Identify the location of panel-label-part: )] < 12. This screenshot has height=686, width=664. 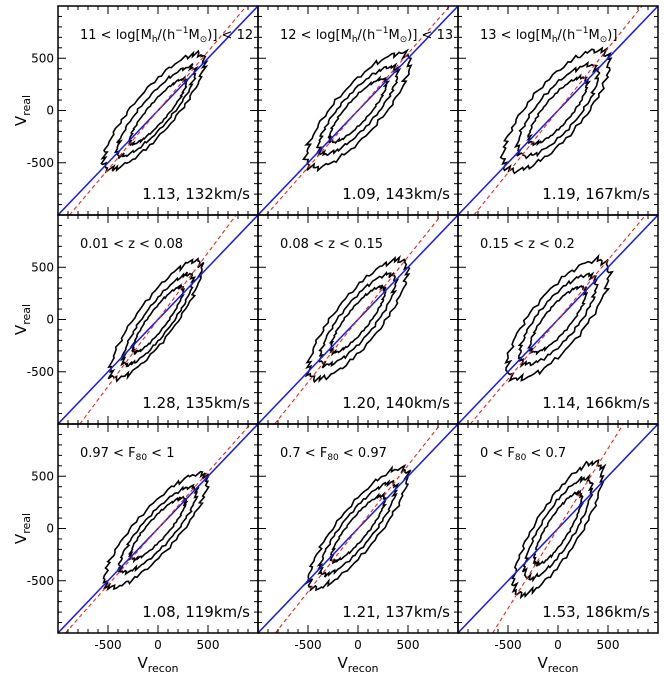
(230, 35).